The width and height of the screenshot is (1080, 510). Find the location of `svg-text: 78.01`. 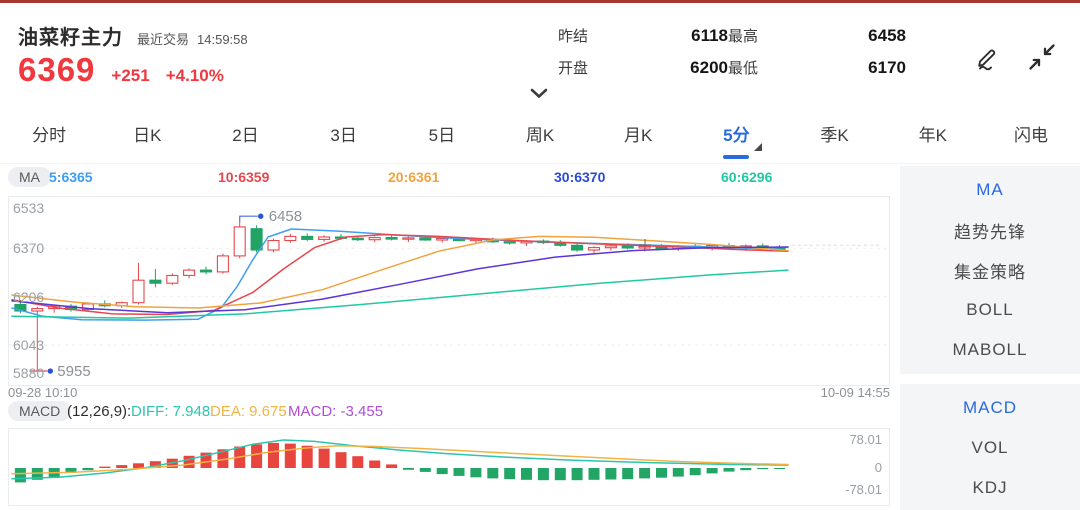

svg-text: 78.01 is located at coordinates (865, 439).